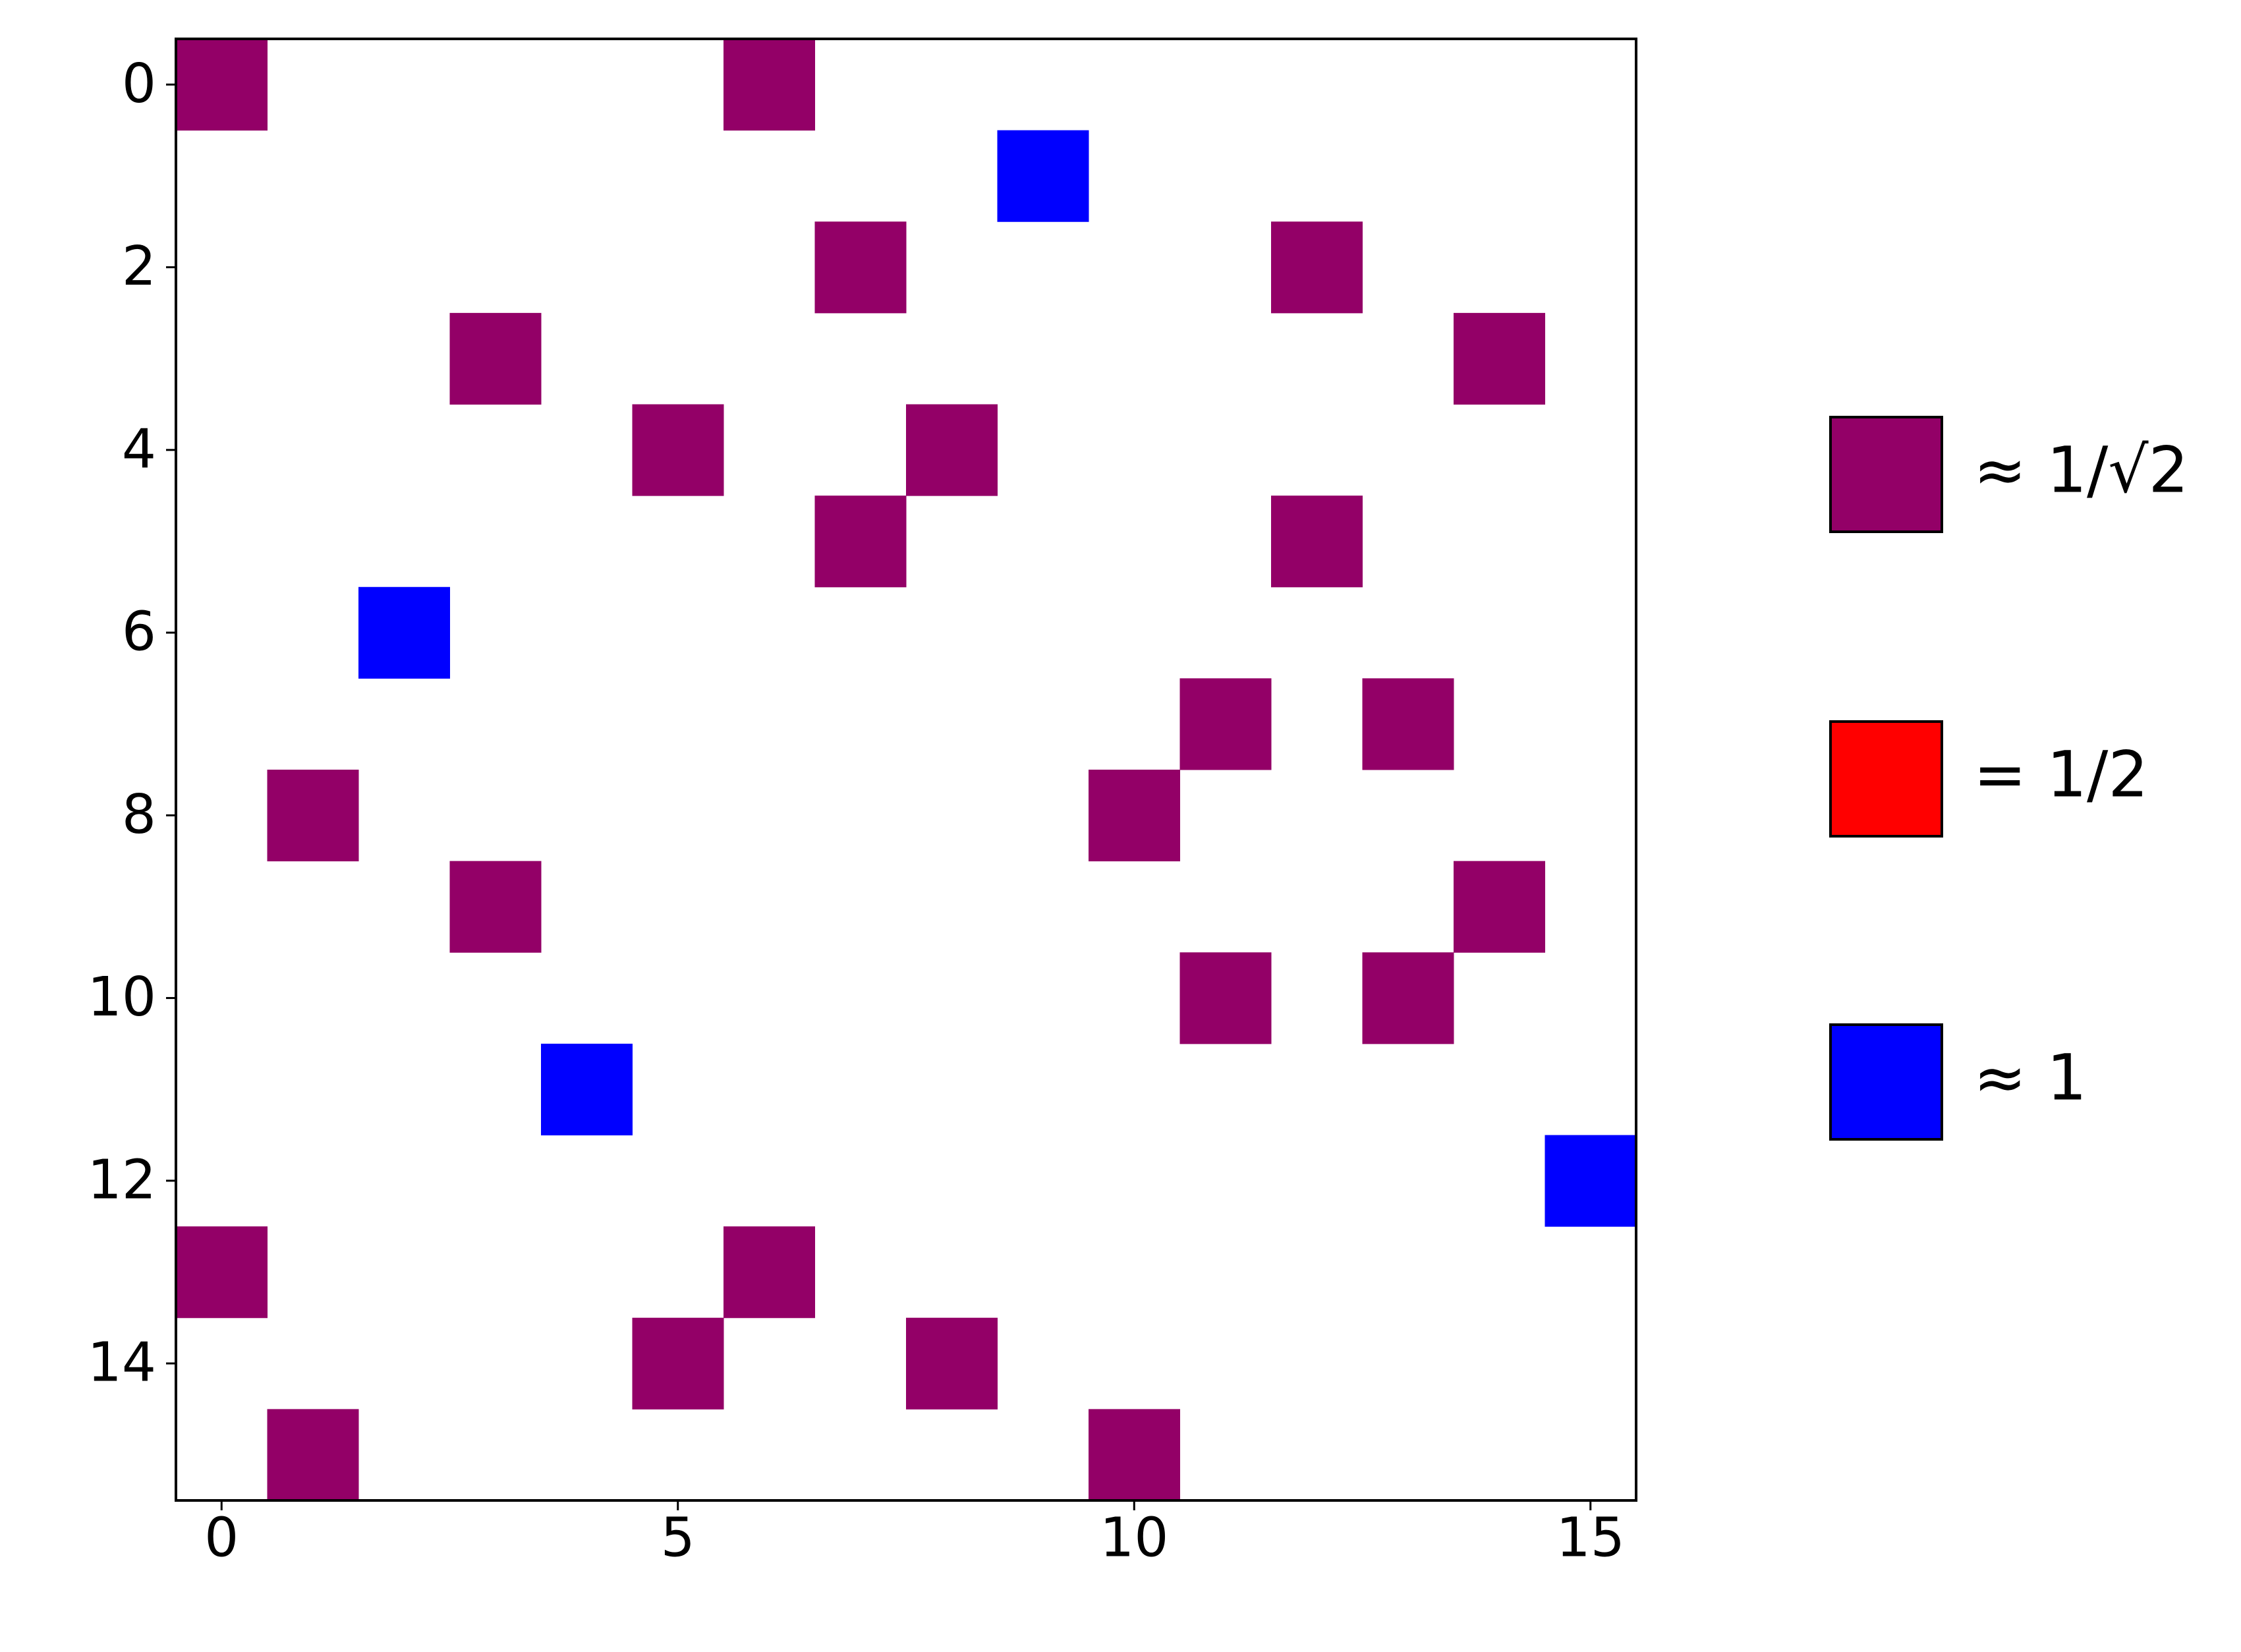 The height and width of the screenshot is (1652, 2241). Describe the element at coordinates (2060, 774) in the screenshot. I see `legend-label: = 1/2` at that location.